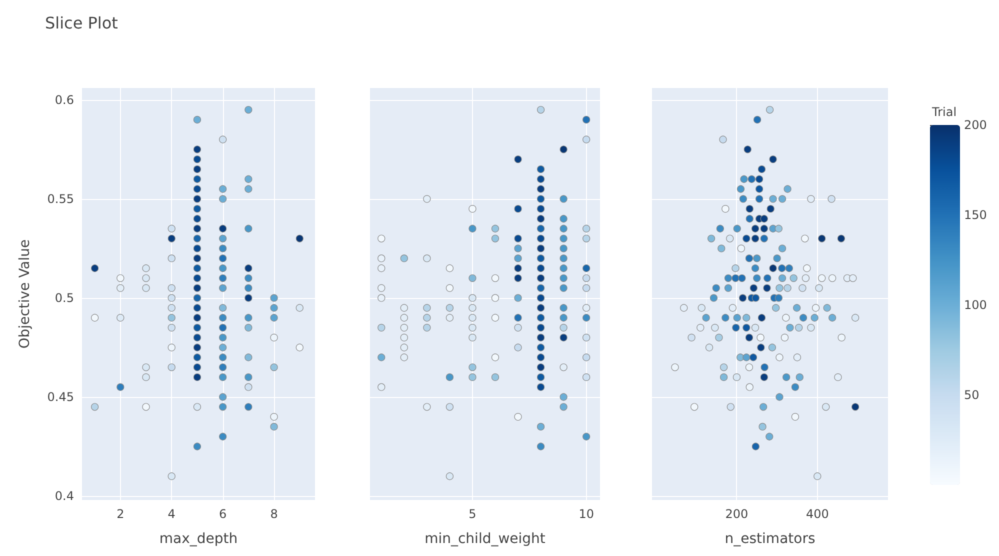 Image resolution: width=999 pixels, height=556 pixels. What do you see at coordinates (60, 397) in the screenshot?
I see `y-tick-label: 0.45` at bounding box center [60, 397].